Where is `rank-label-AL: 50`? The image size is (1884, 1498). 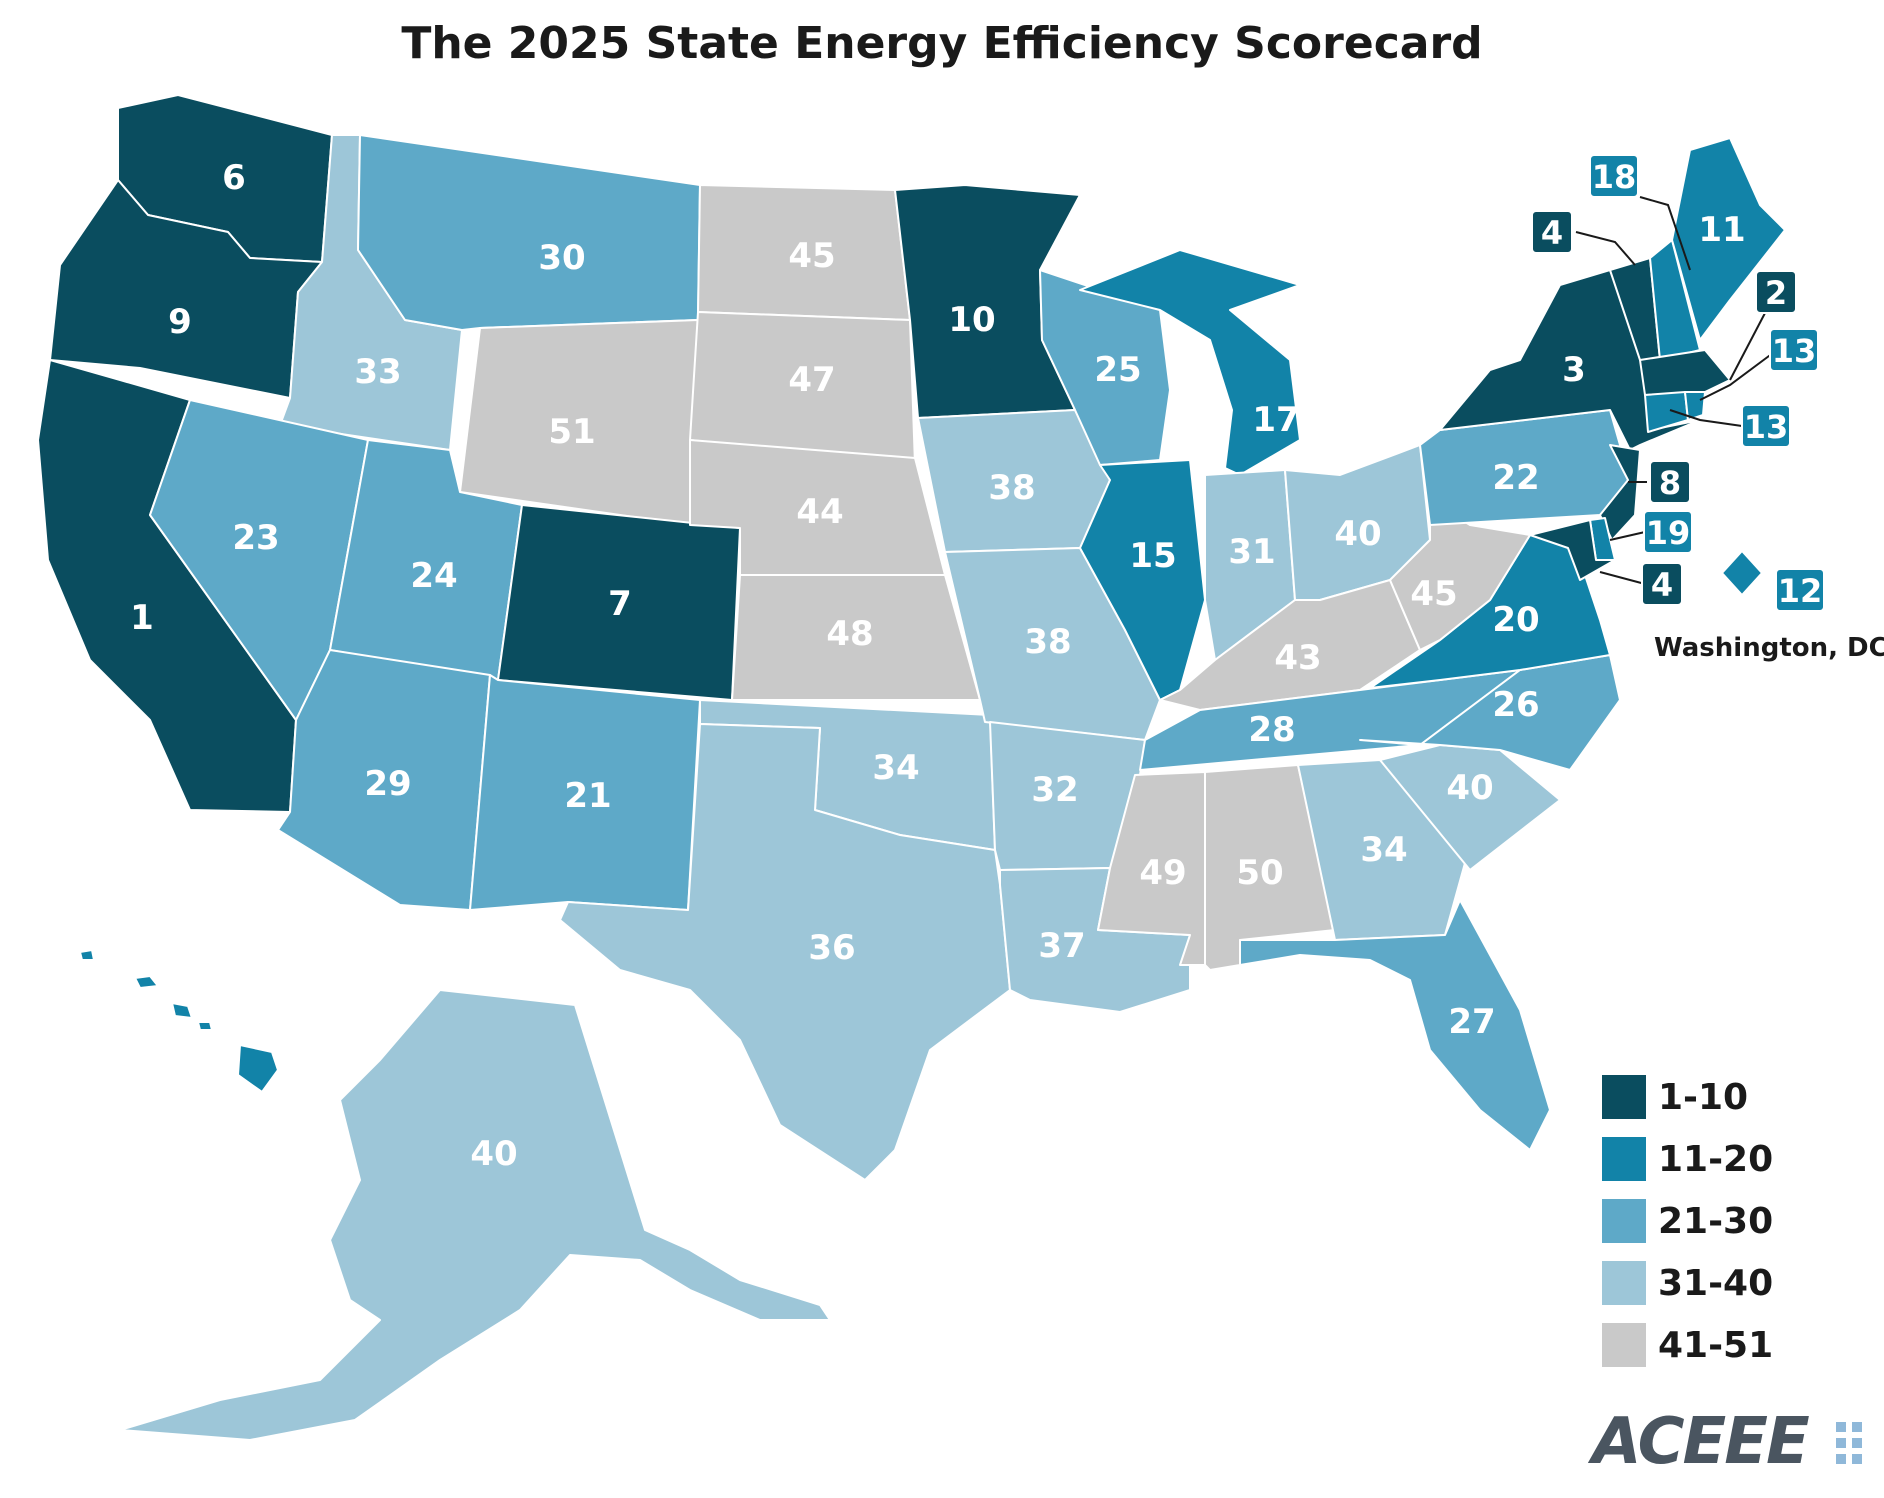 rank-label-AL: 50 is located at coordinates (1259, 873).